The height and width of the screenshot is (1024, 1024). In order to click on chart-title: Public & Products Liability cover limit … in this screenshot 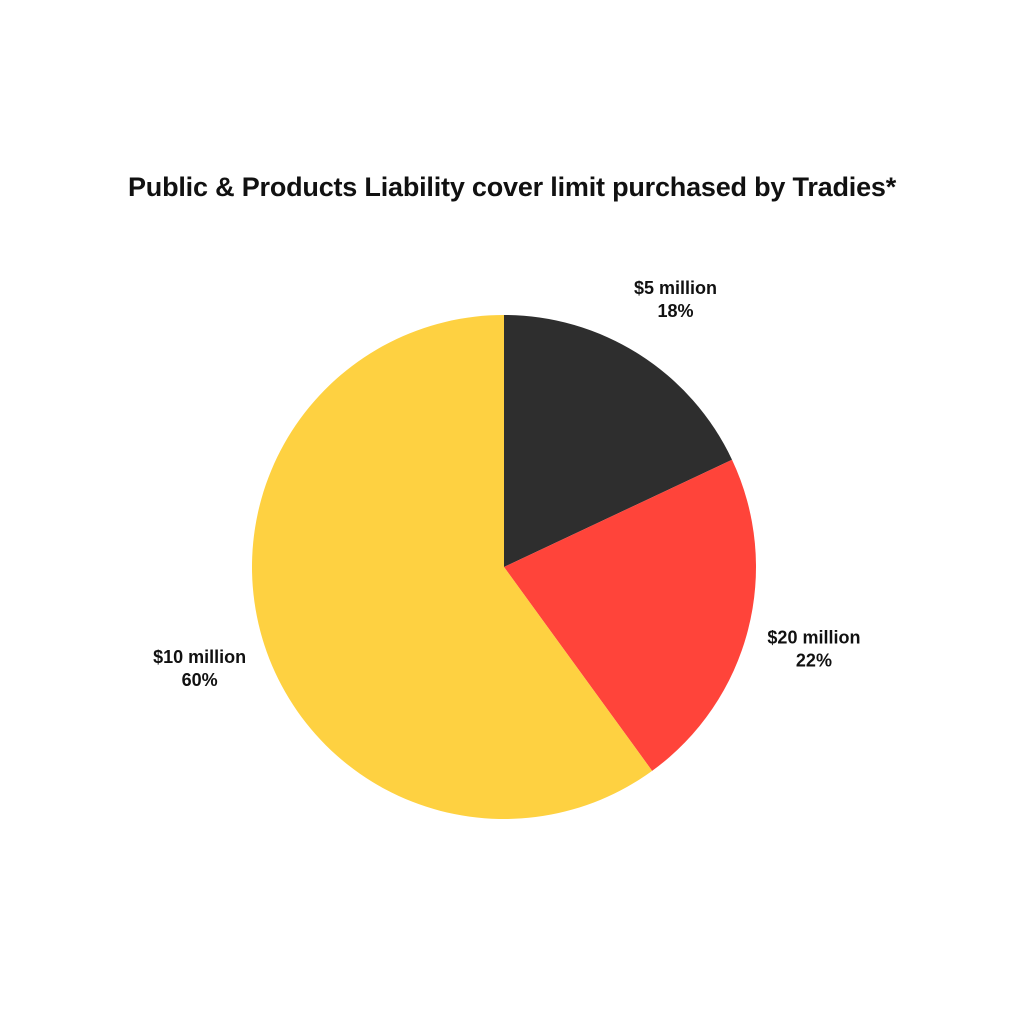, I will do `click(512, 187)`.